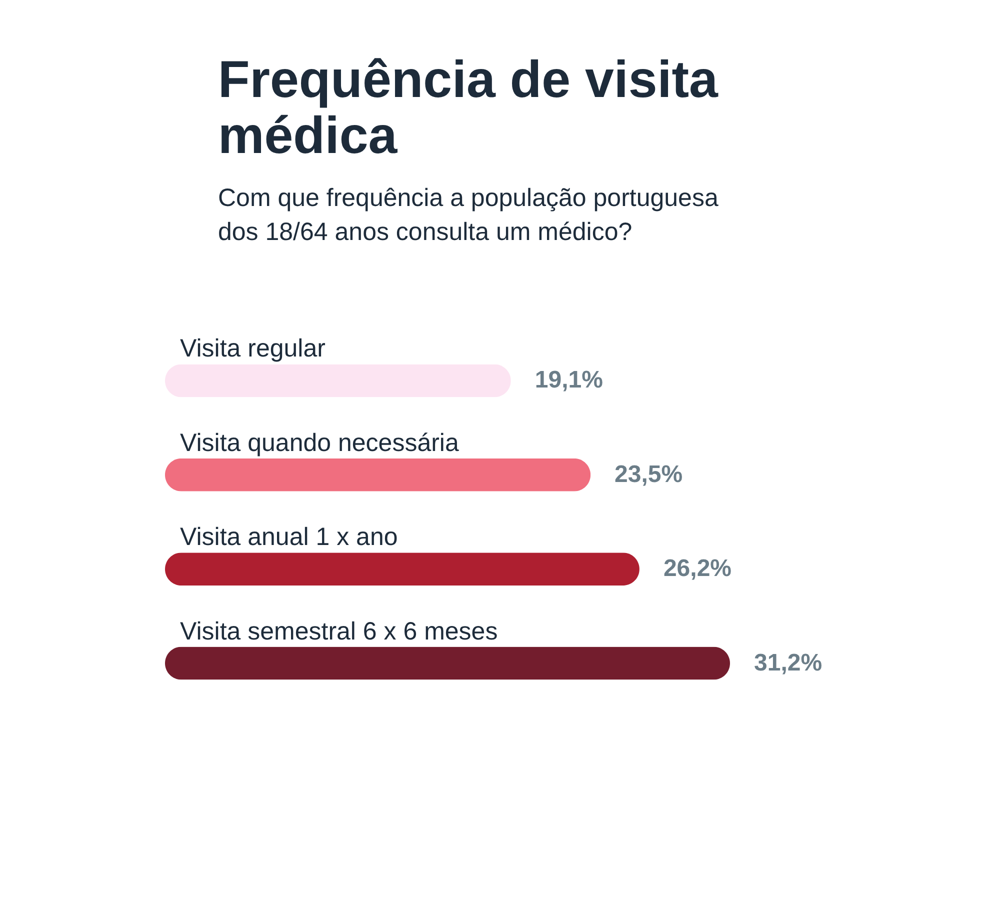  What do you see at coordinates (697, 568) in the screenshot?
I see `data-label: 26,2%` at bounding box center [697, 568].